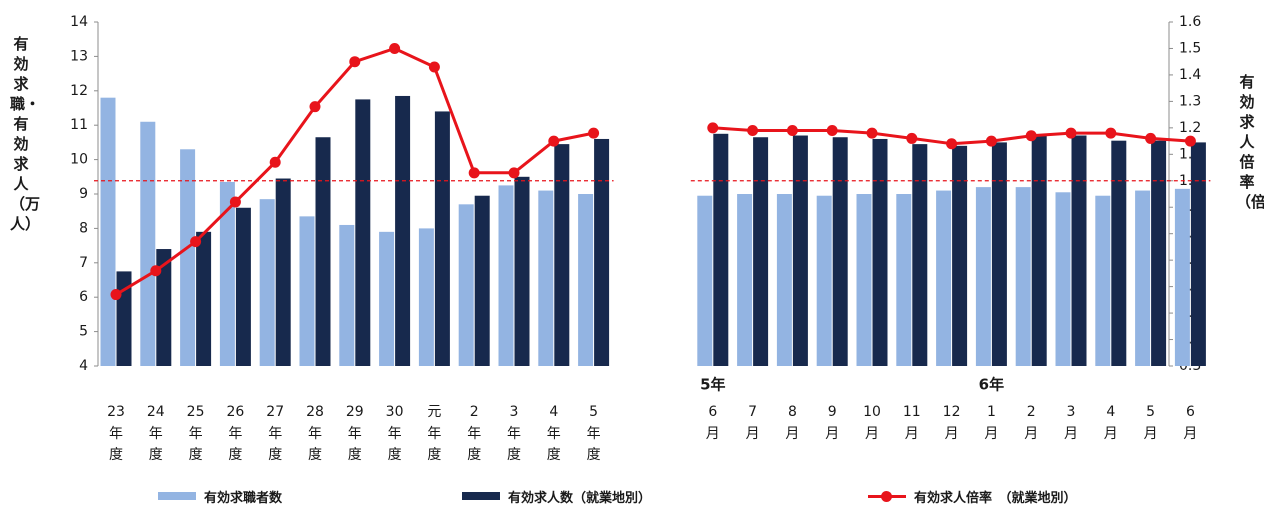 Image resolution: width=1264 pixels, height=510 pixels. What do you see at coordinates (952, 412) in the screenshot?
I see `x-tick-label-number: 12` at bounding box center [952, 412].